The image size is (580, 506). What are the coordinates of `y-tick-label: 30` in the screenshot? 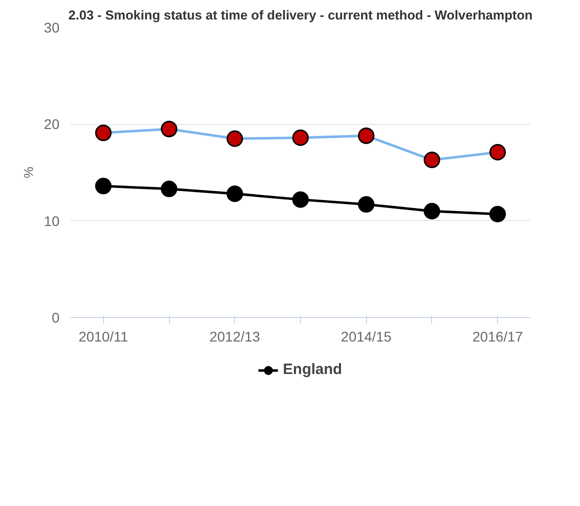 It's located at (52, 28).